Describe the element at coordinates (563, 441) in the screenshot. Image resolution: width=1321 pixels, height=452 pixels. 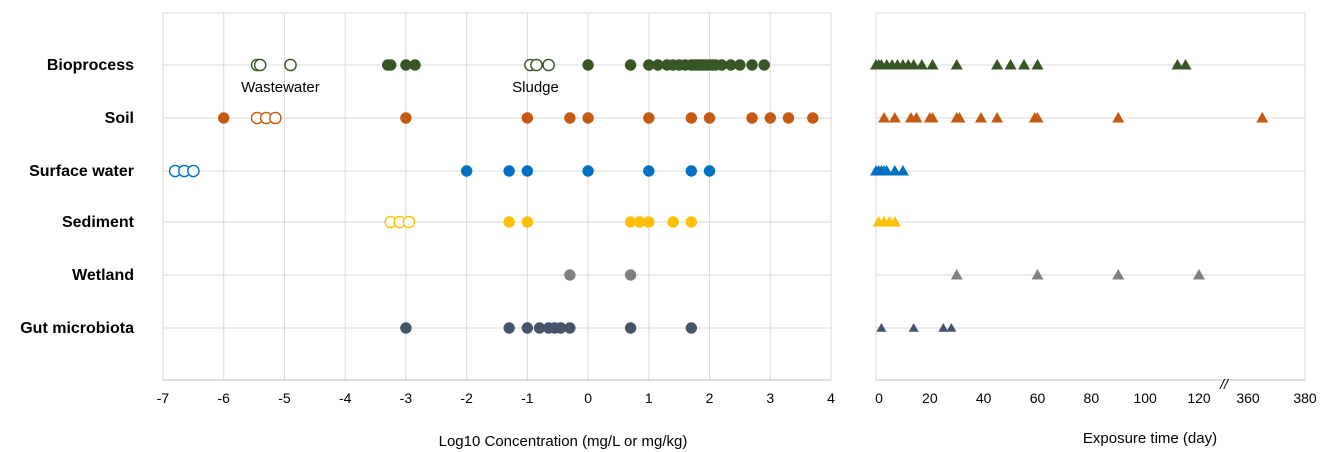
I see `x-axis-title-concentration: Log10 Concentration (mg/L or mg/kg)` at that location.